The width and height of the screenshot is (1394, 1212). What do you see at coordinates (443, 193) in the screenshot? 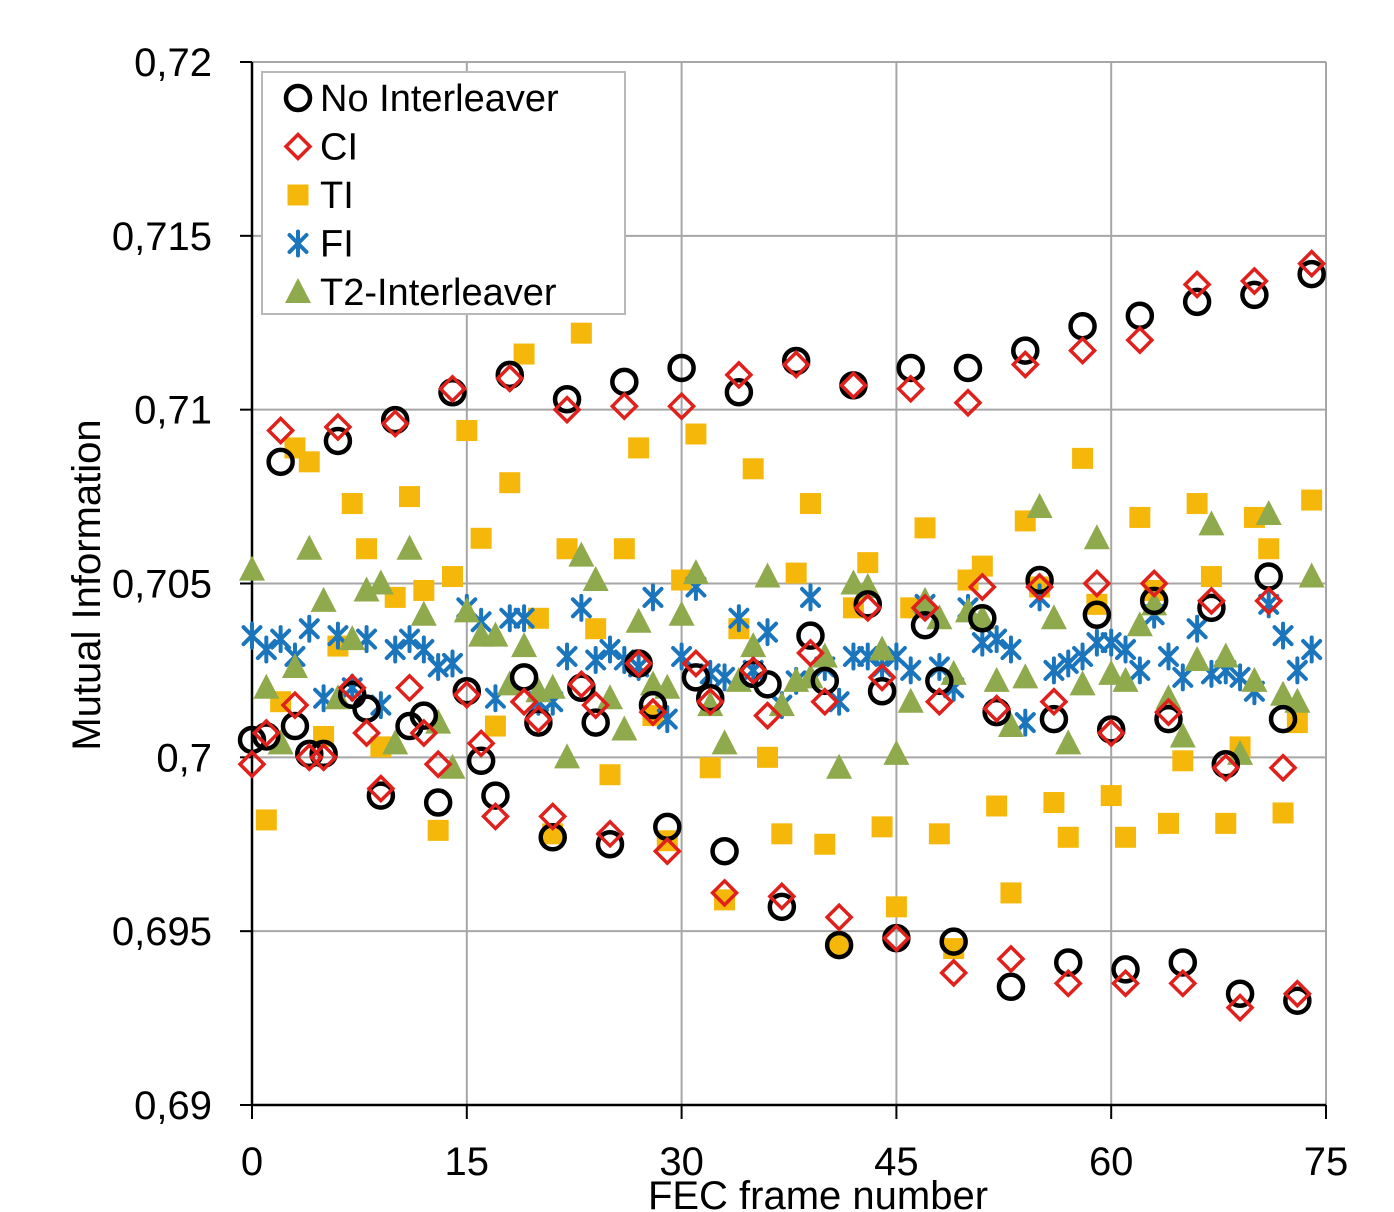
I see `legend: No Interleaver CI TI FI T2-Interleaver` at bounding box center [443, 193].